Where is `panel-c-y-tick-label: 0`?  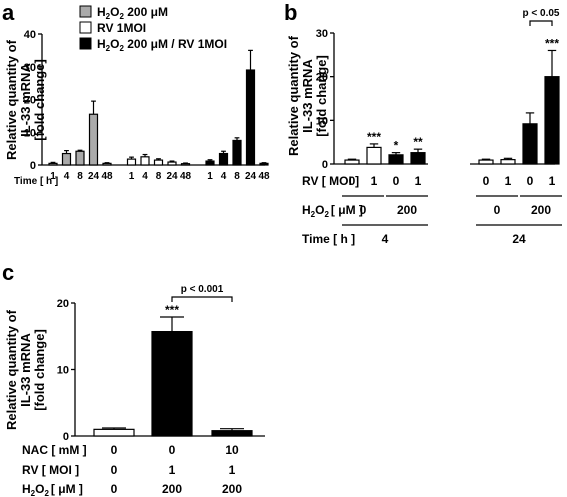 panel-c-y-tick-label: 0 is located at coordinates (66, 437).